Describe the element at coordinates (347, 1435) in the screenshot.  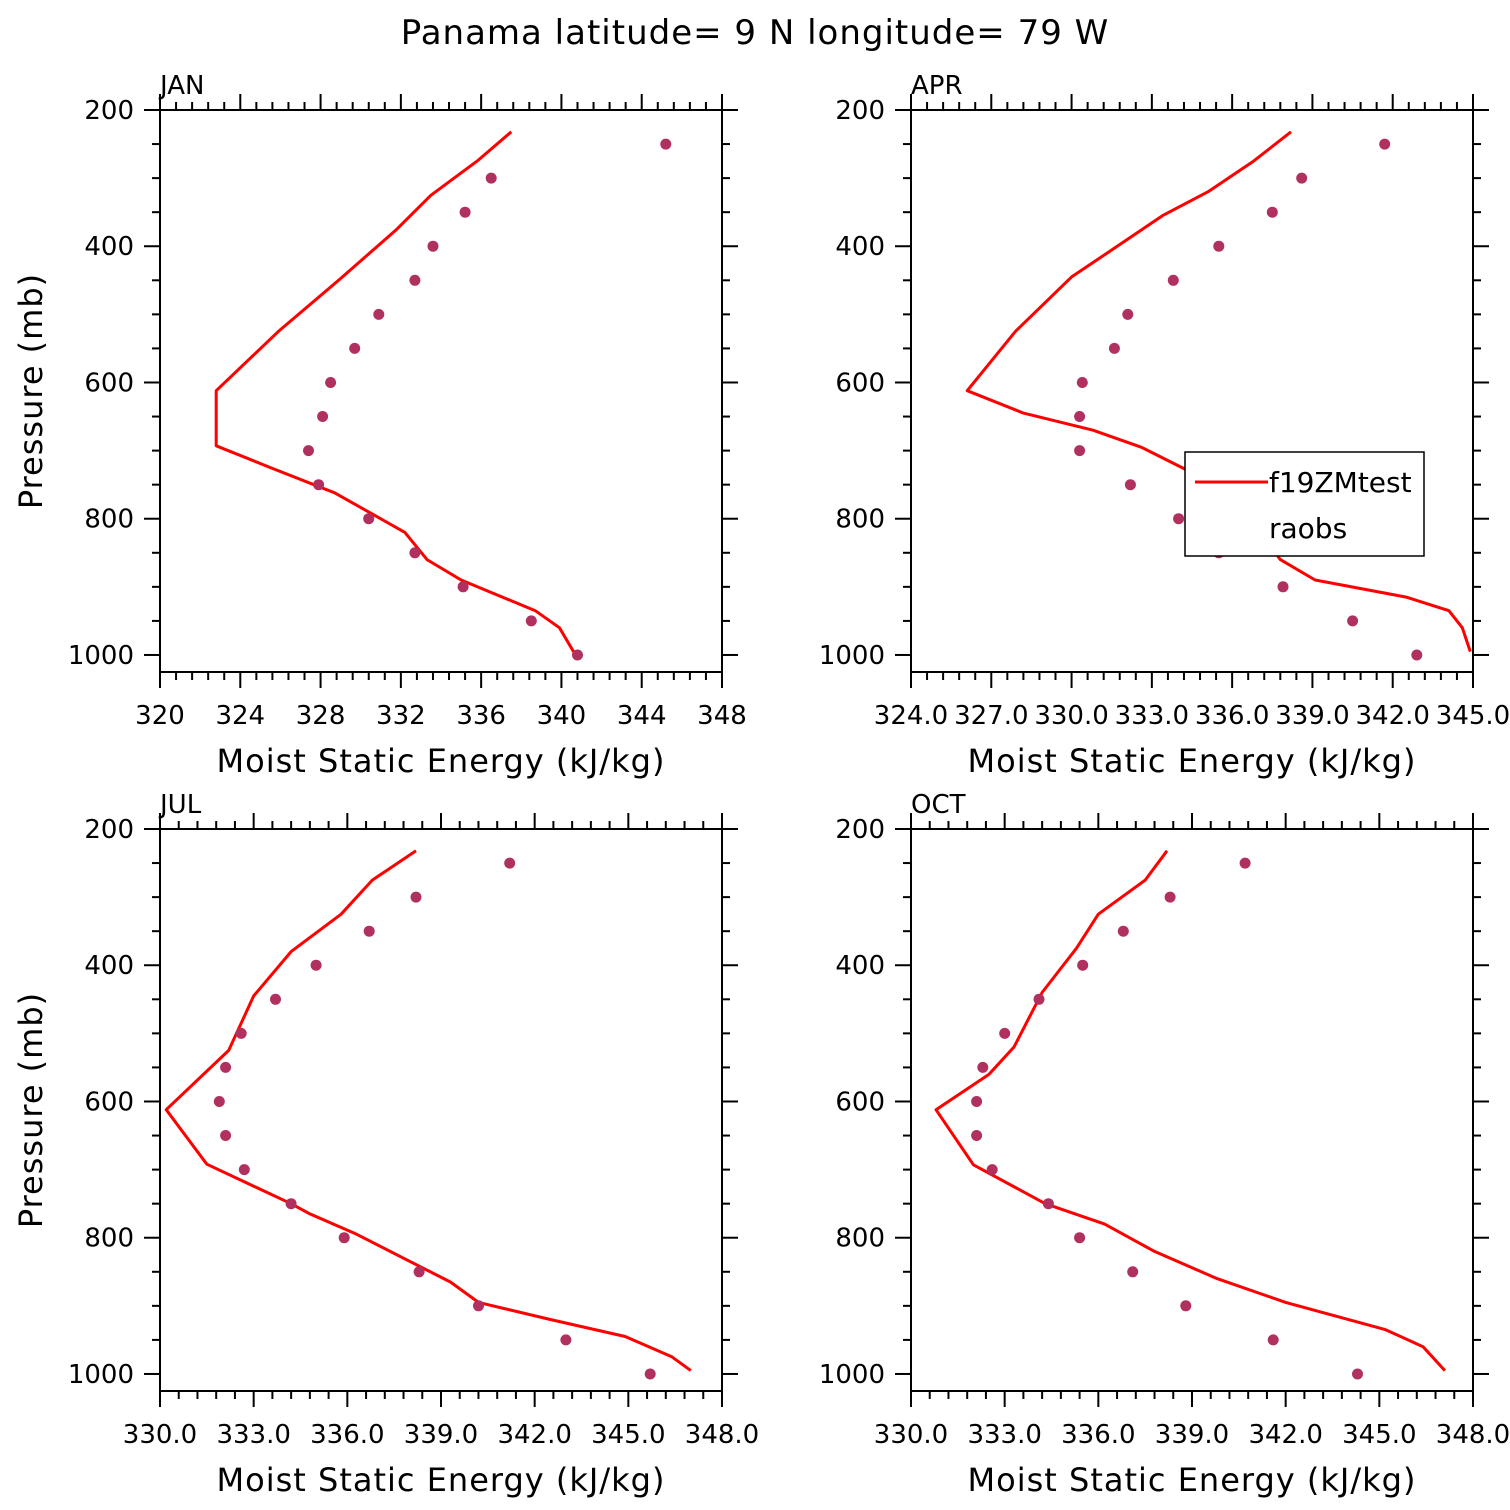
I see `x-tick-label-jul: 336.0` at that location.